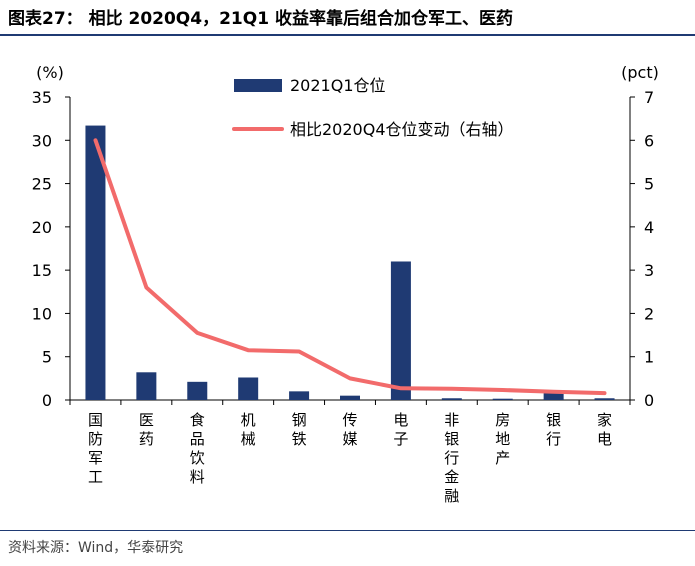  I want to click on left-axis-unit: (%), so click(50, 72).